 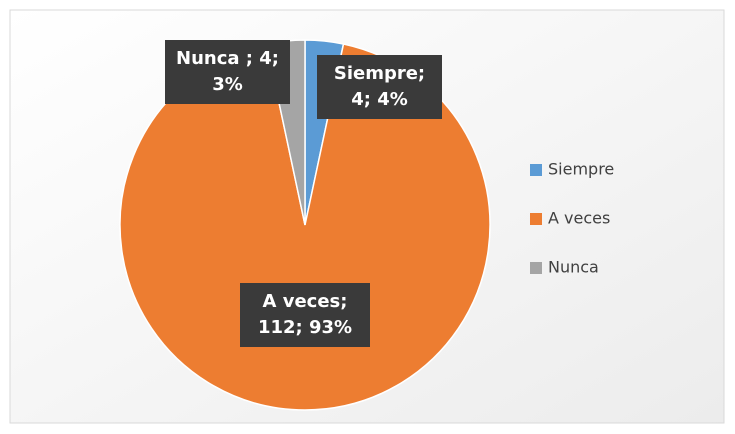 I want to click on legend-label: Siempre, so click(x=581, y=169).